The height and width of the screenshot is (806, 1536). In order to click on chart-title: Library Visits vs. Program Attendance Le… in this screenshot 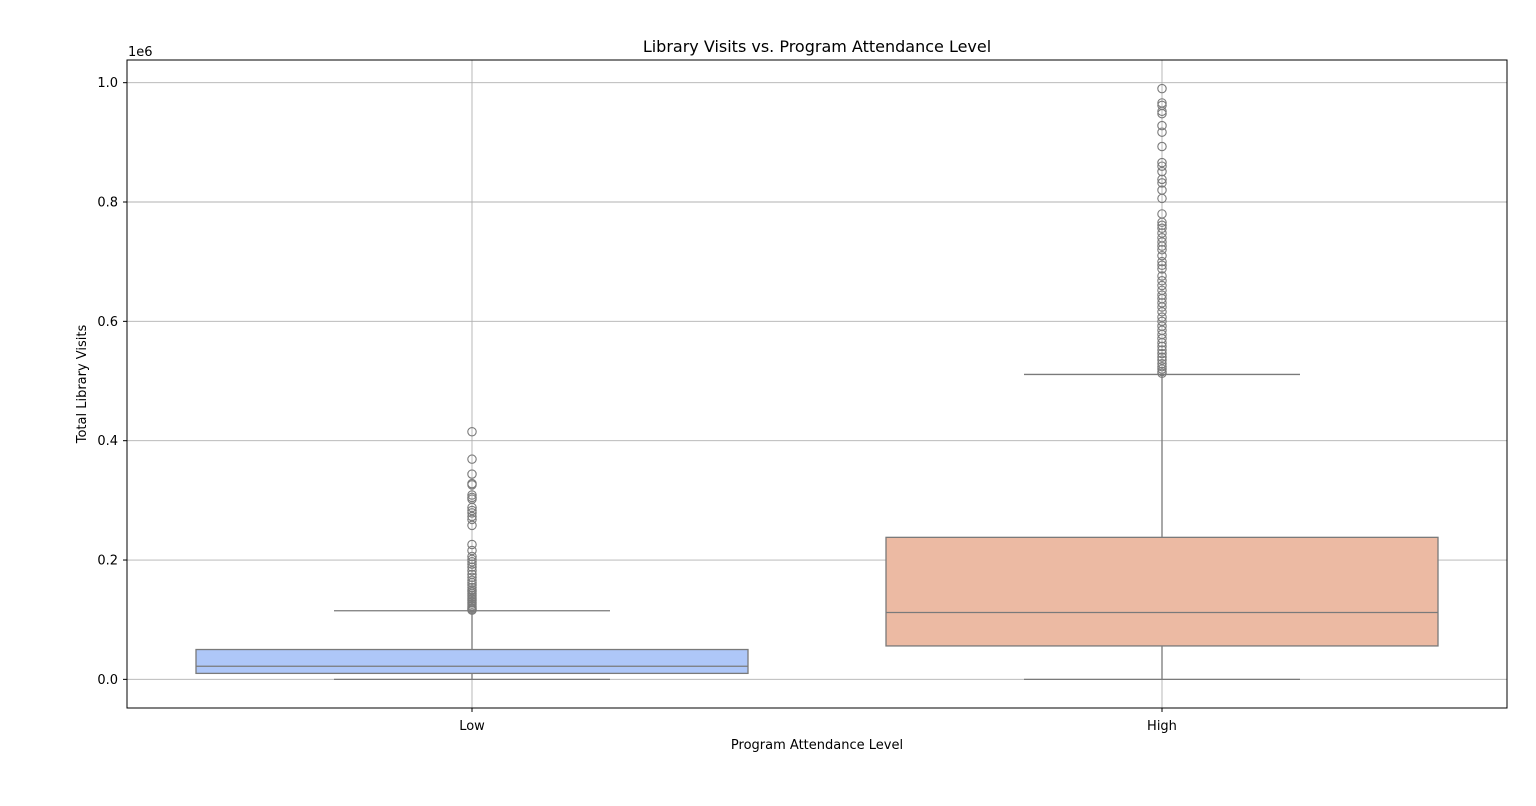, I will do `click(817, 46)`.